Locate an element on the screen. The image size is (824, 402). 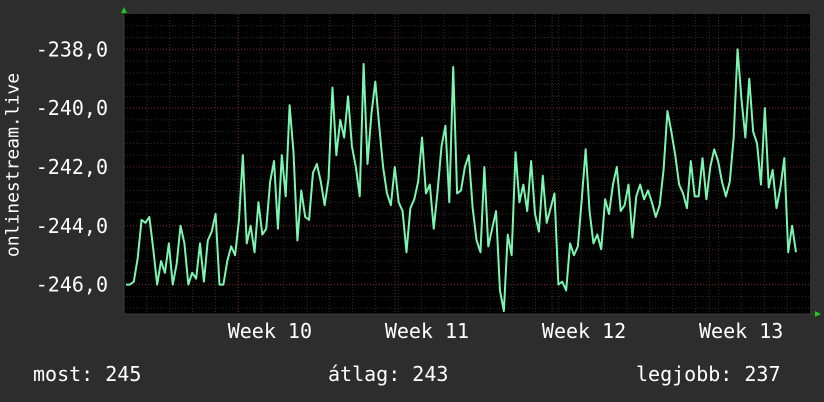
current-value: most: 245 is located at coordinates (87, 374).